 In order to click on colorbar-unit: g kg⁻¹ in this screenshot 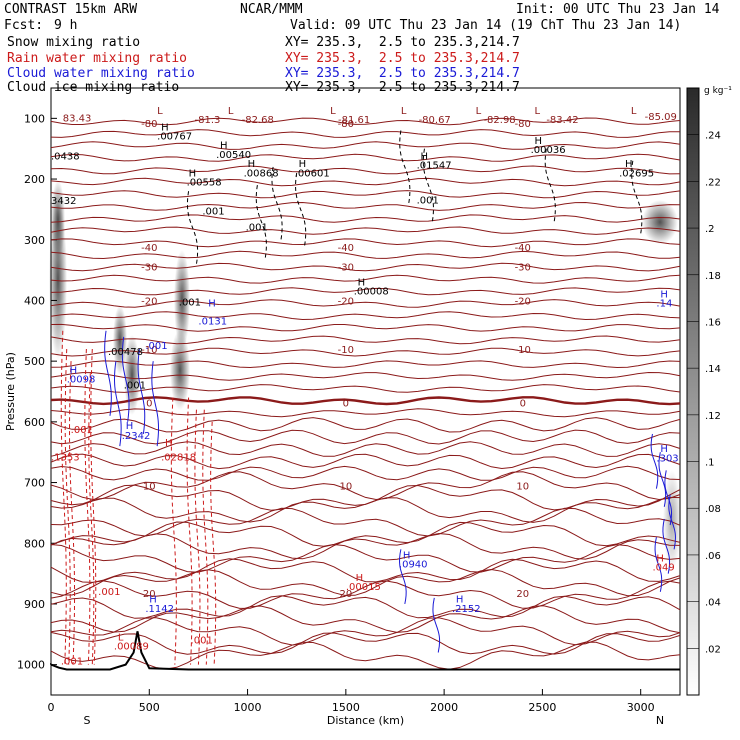, I will do `click(718, 91)`.